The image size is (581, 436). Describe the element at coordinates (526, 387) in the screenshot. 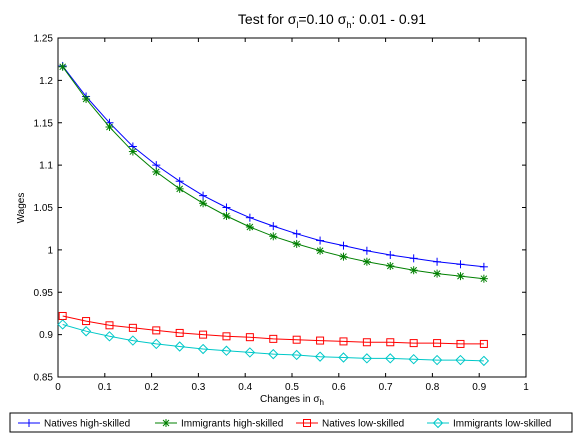

I see `x-tick-label: 1` at that location.